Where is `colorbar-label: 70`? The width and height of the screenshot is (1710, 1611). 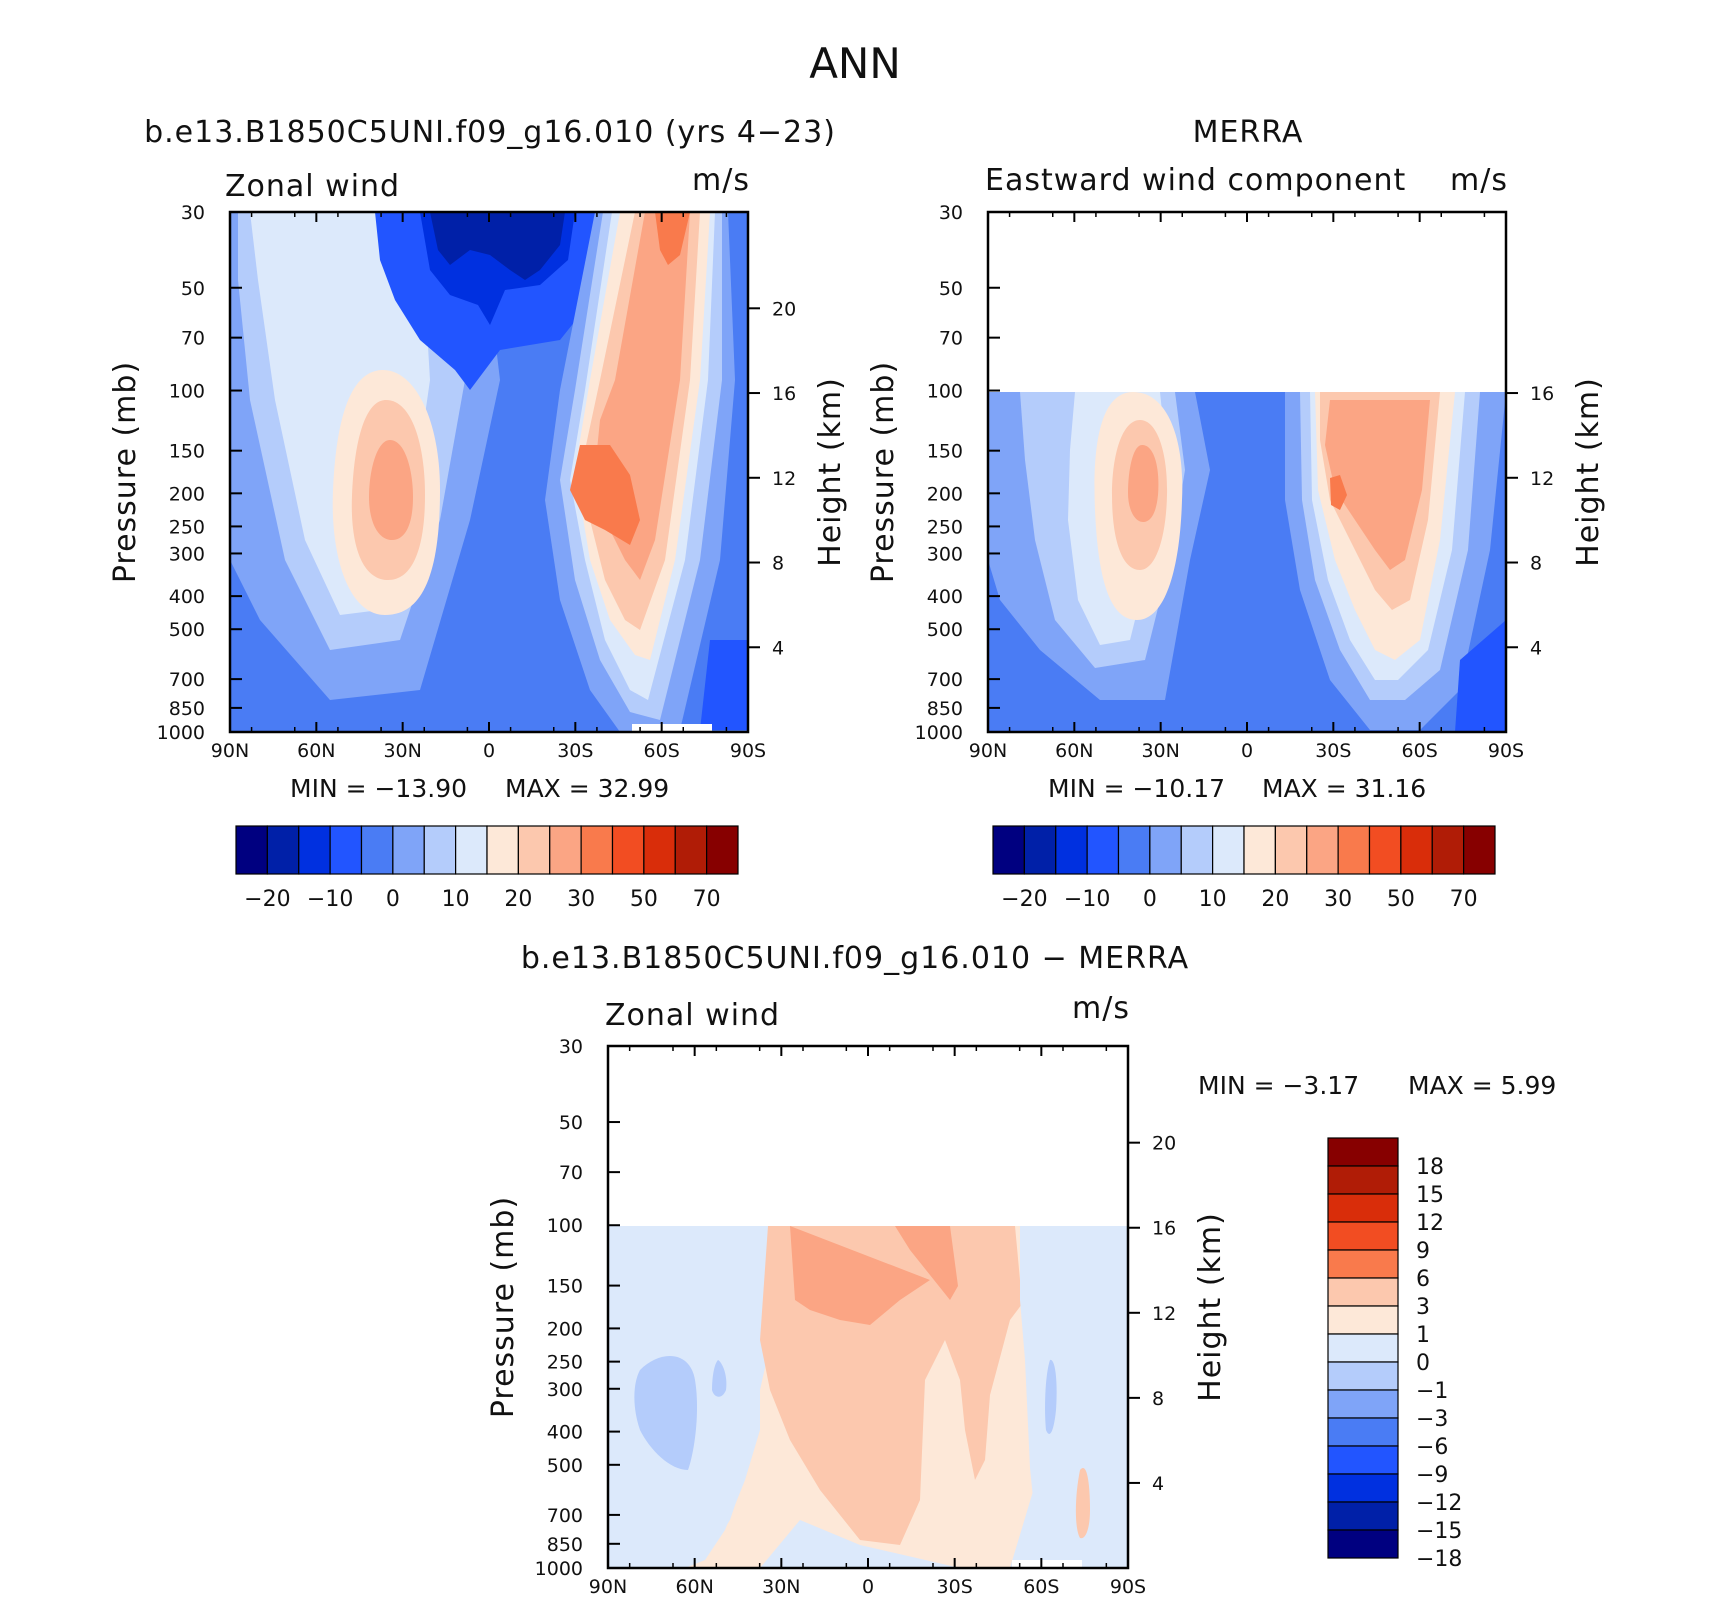 colorbar-label: 70 is located at coordinates (1464, 899).